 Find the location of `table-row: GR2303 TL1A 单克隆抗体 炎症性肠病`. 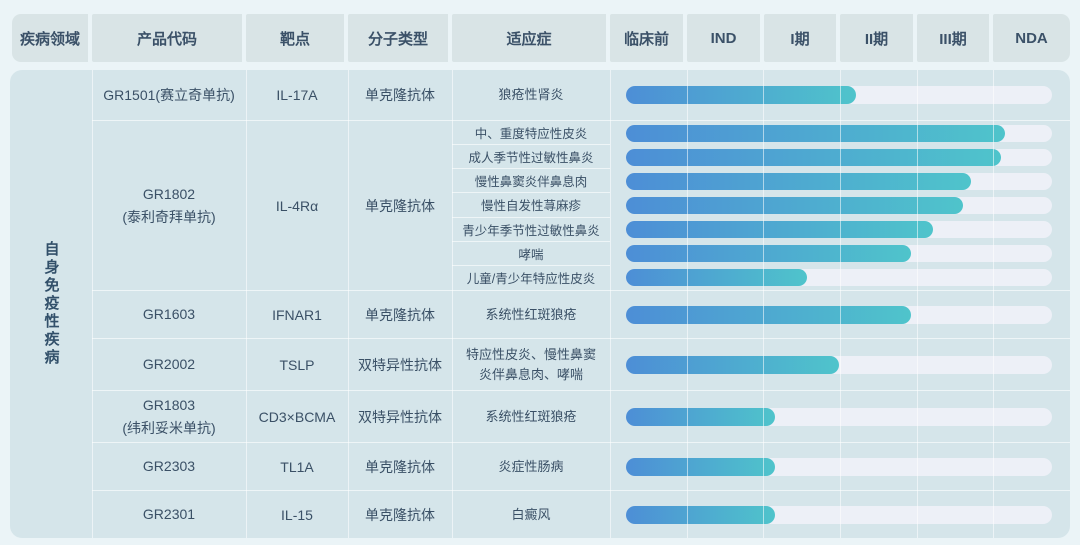

table-row: GR2303 TL1A 单克隆抗体 炎症性肠病 is located at coordinates (540, 467).